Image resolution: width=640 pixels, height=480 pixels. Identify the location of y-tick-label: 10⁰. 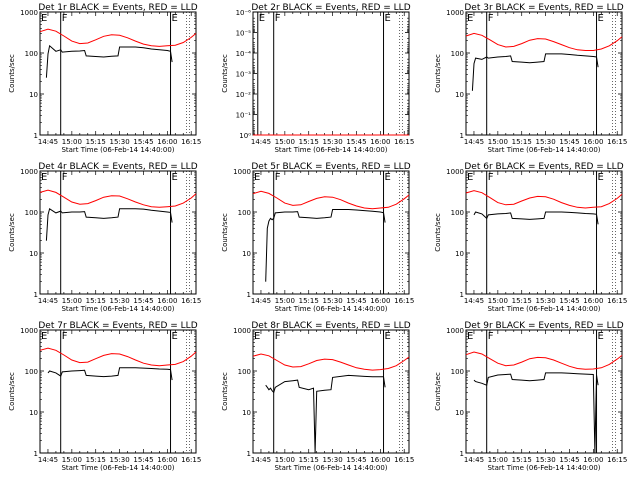
(245, 136).